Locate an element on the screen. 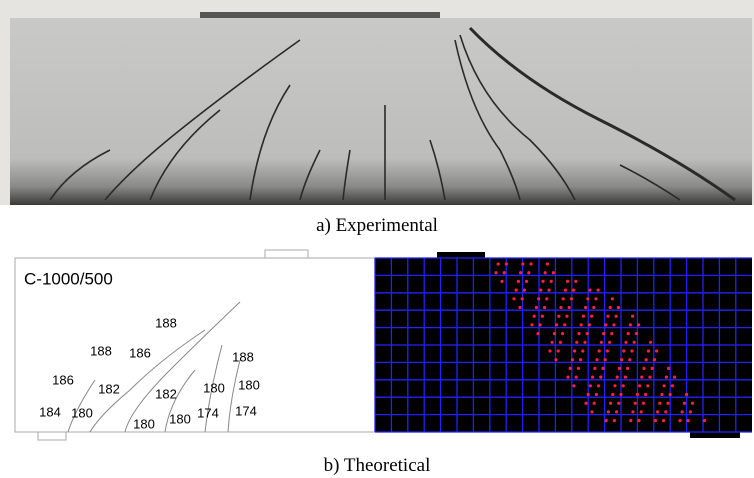  specimen-label: C-1000/500 is located at coordinates (68, 278).